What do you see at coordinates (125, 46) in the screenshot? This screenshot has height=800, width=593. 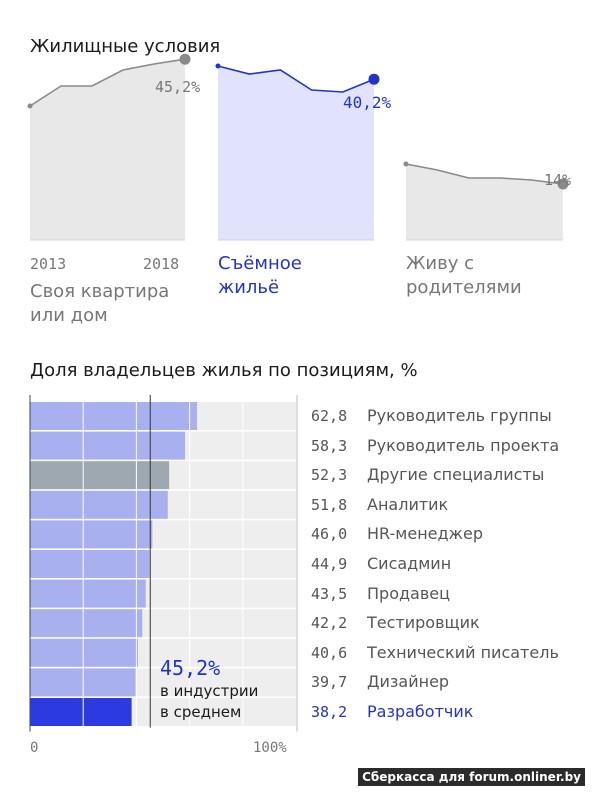 I see `section1-title: Жилищные условия` at bounding box center [125, 46].